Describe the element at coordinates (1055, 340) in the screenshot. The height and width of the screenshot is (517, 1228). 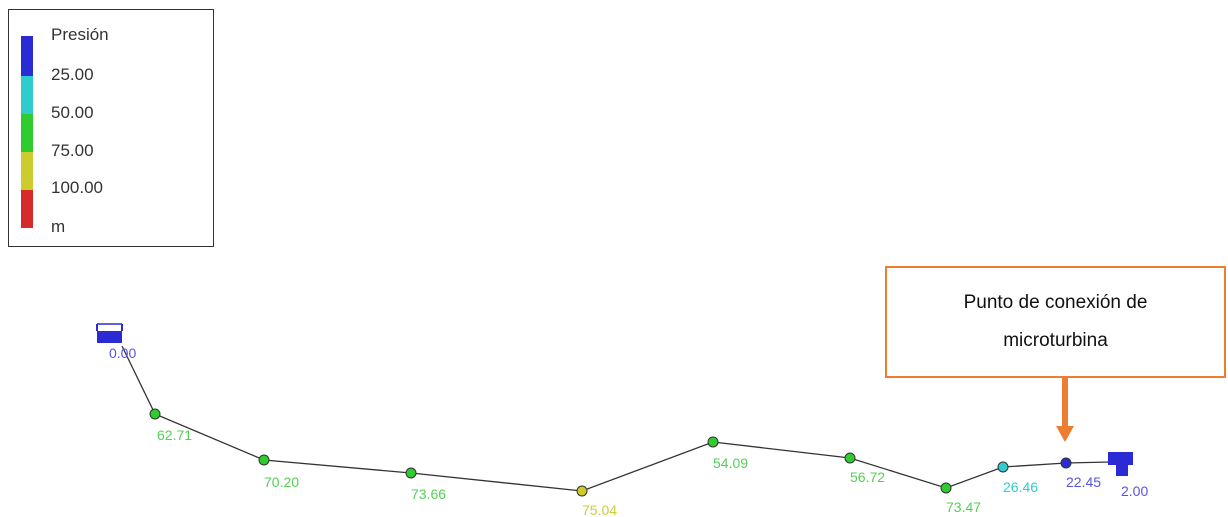
I see `callout-text-line: microturbina` at that location.